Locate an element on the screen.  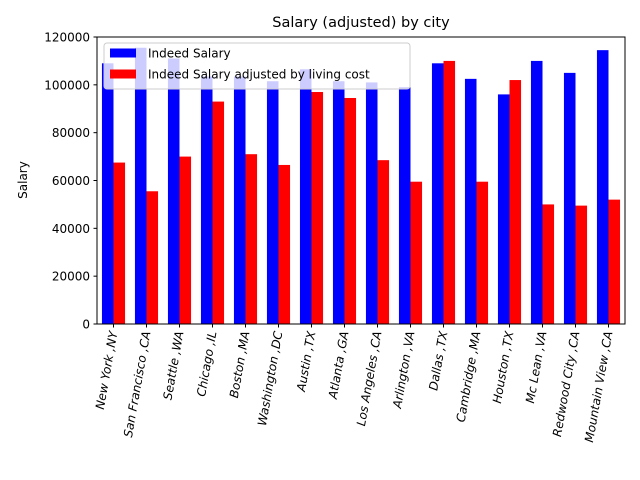
x-tick-label: Atlanta ,GA is located at coordinates (339, 365).